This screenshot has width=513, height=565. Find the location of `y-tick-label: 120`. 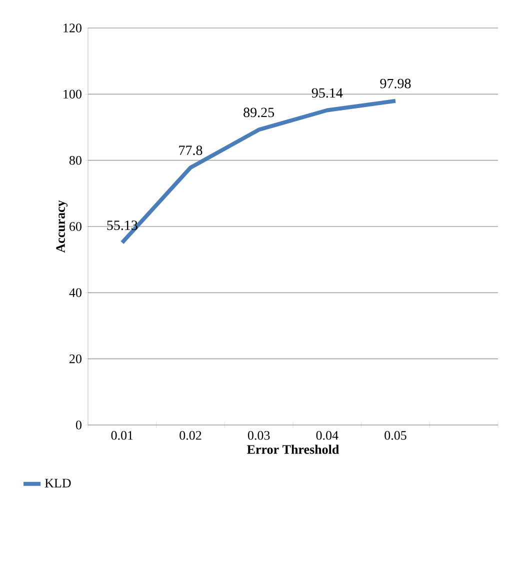

y-tick-label: 120 is located at coordinates (73, 28).